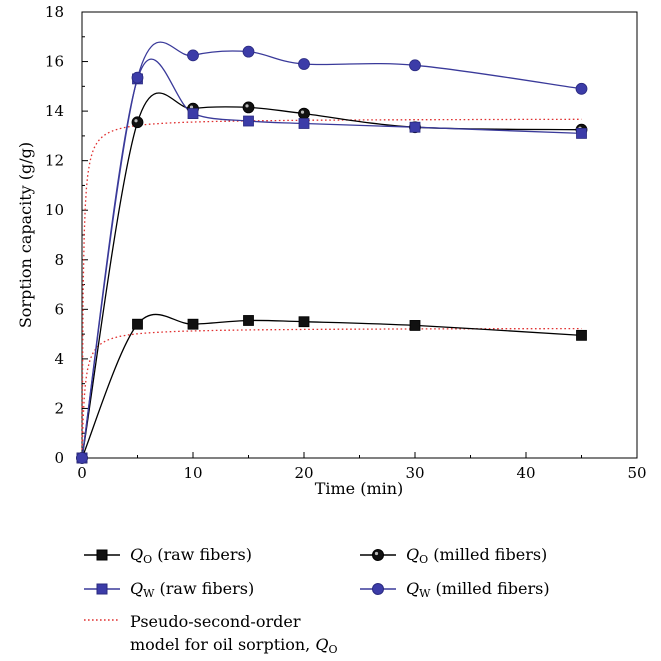 This screenshot has height=661, width=661. I want to click on y-tick-label: 0, so click(59, 458).